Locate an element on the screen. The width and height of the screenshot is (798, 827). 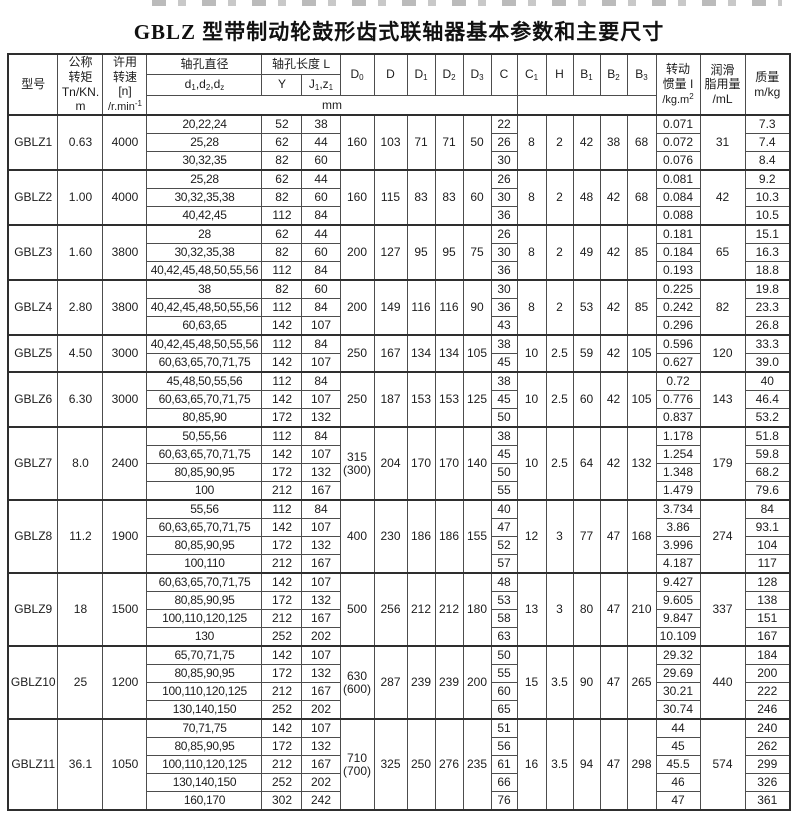
cell-inertia: 45.5 is located at coordinates (678, 765).